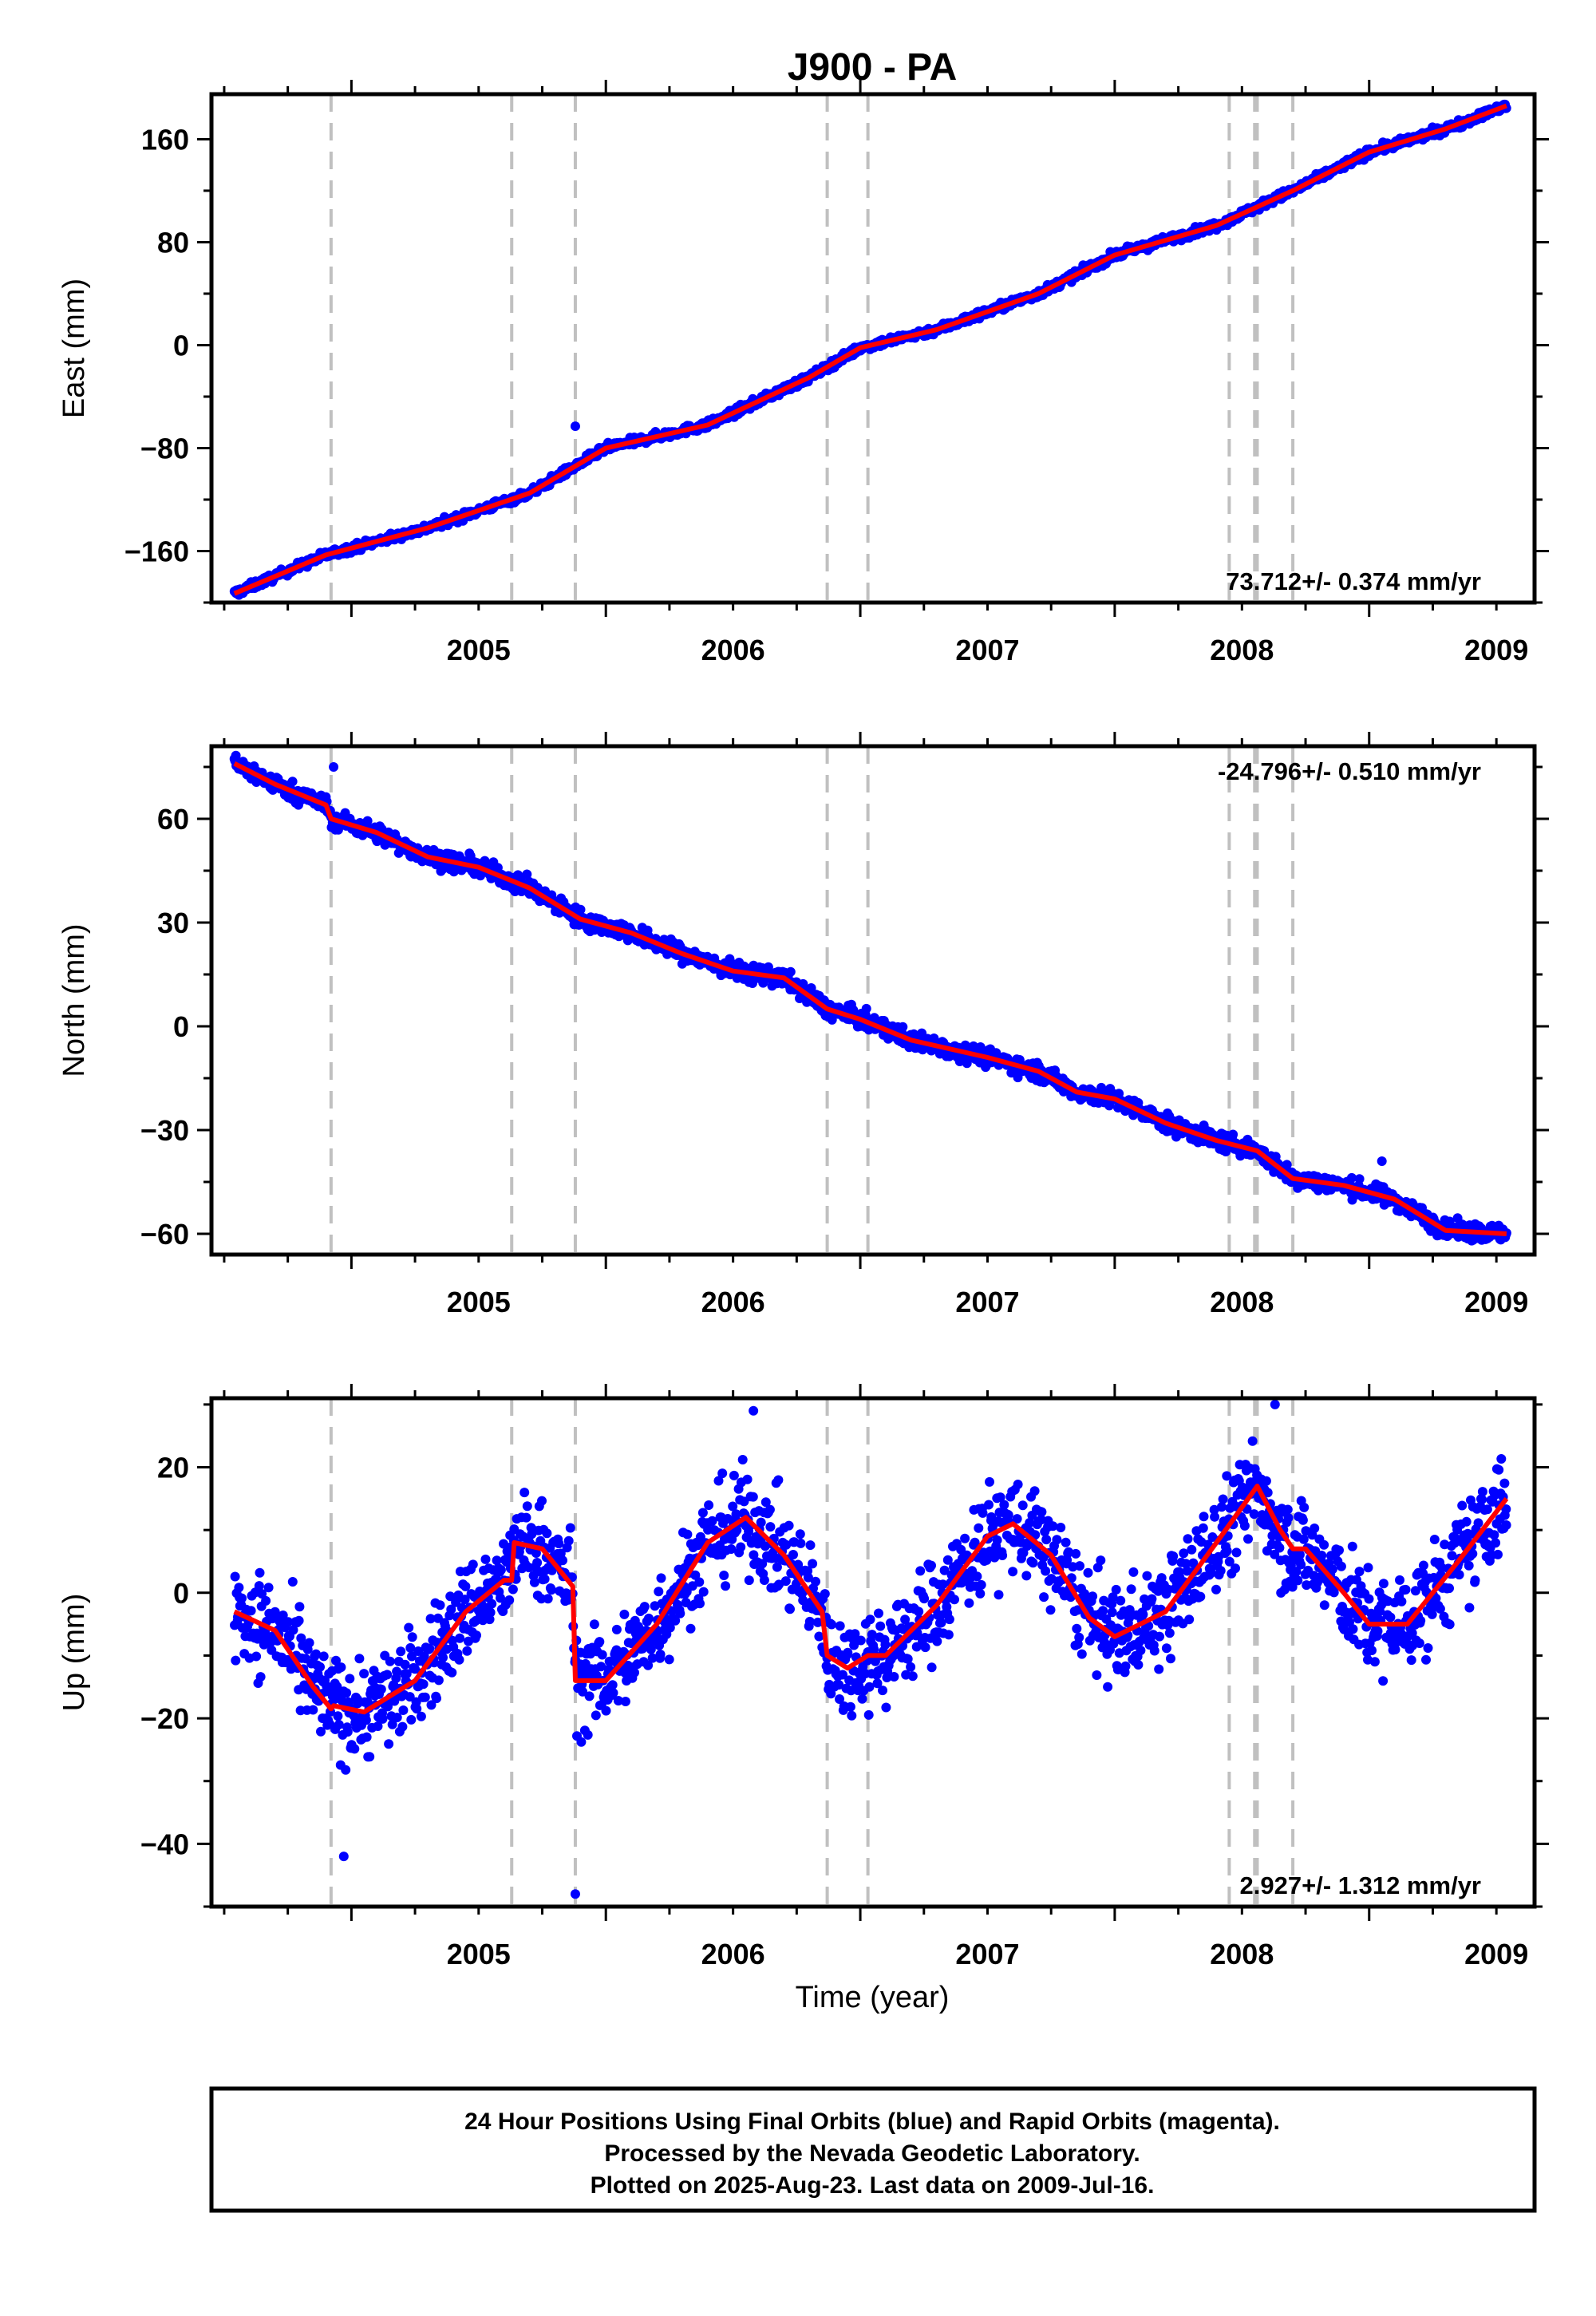 This screenshot has height=2316, width=1596. What do you see at coordinates (173, 819) in the screenshot?
I see `y-tick-label: 60` at bounding box center [173, 819].